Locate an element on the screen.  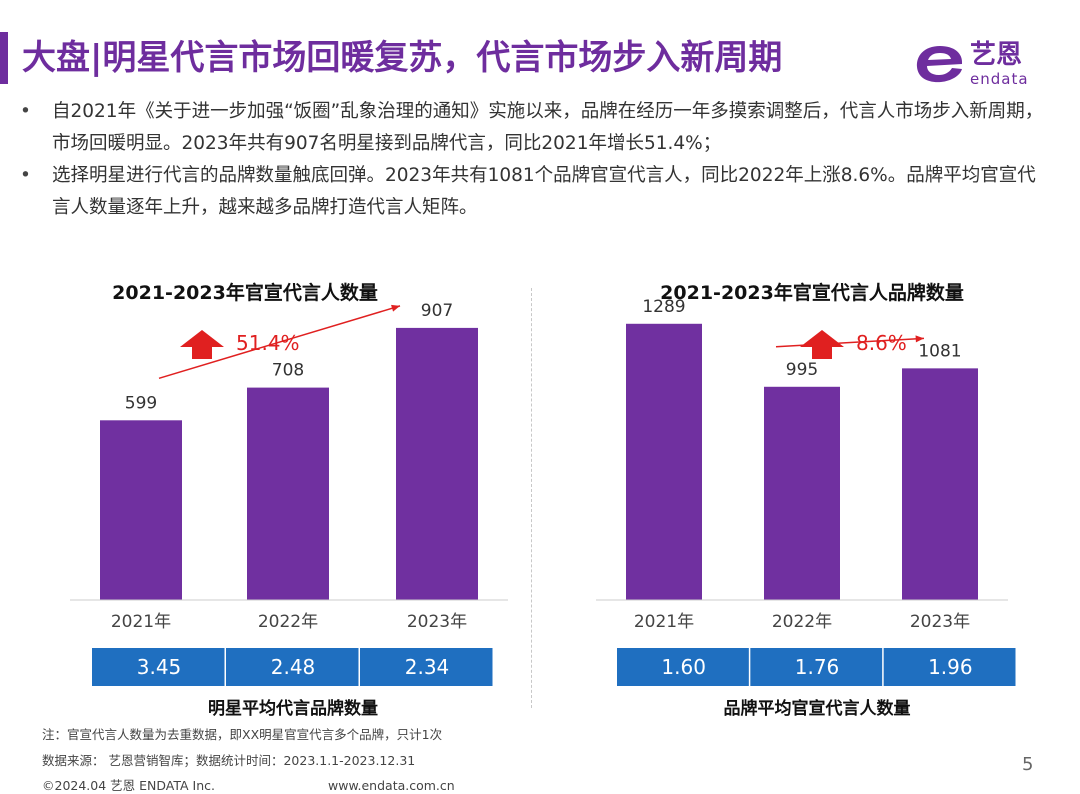
data-label: 1289 is located at coordinates (663, 307).